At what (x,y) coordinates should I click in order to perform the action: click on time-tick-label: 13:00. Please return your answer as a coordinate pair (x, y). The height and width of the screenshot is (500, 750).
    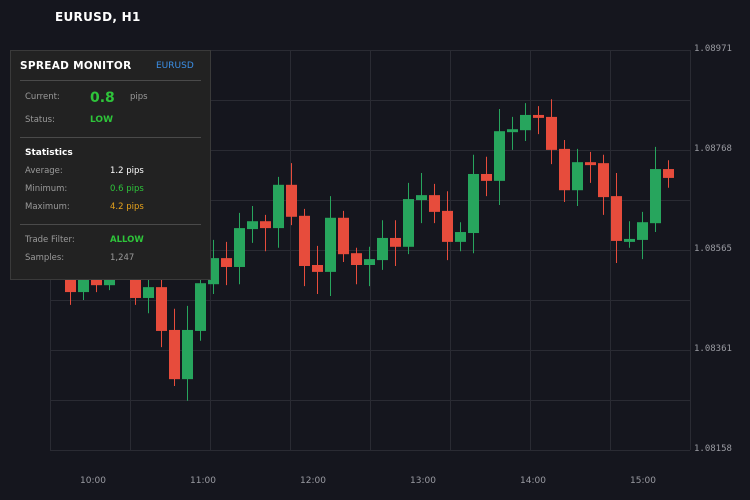
    Looking at the image, I should click on (423, 481).